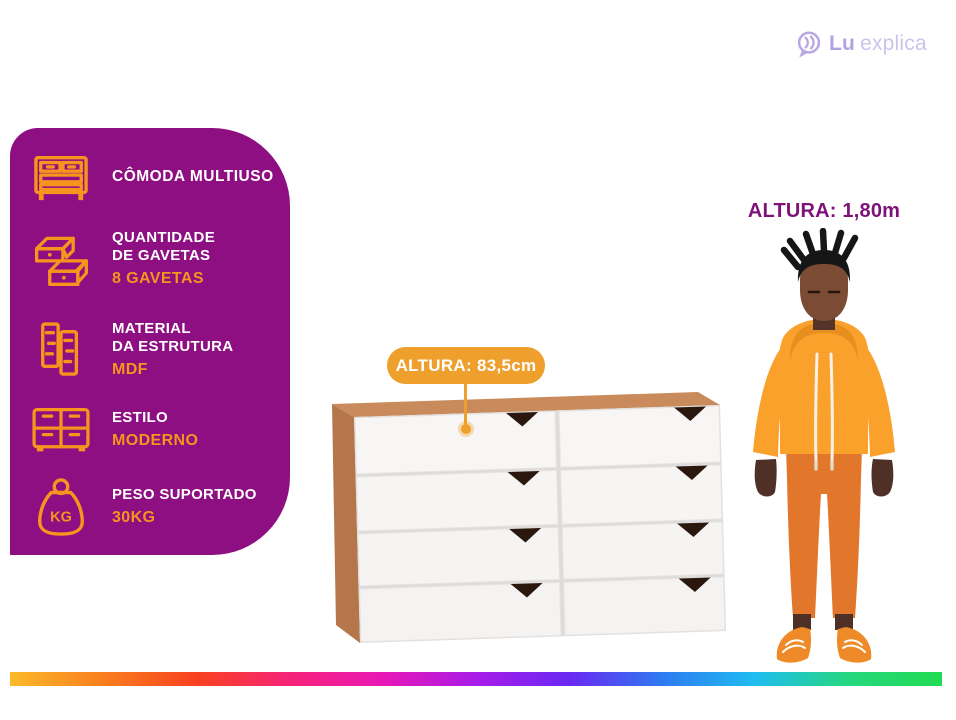  I want to click on brand-name-bold: Lu, so click(842, 43).